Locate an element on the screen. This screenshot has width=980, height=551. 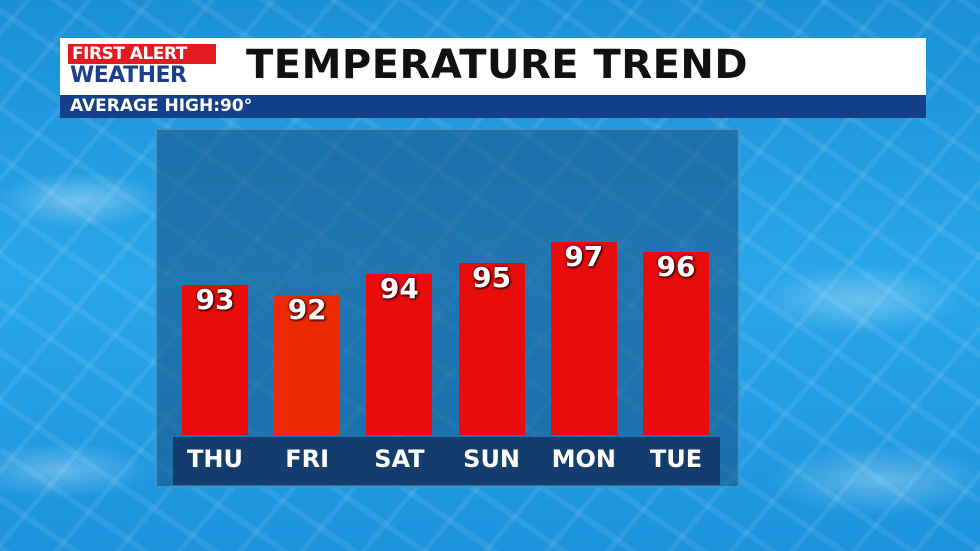
day-label: SUN is located at coordinates (492, 459).